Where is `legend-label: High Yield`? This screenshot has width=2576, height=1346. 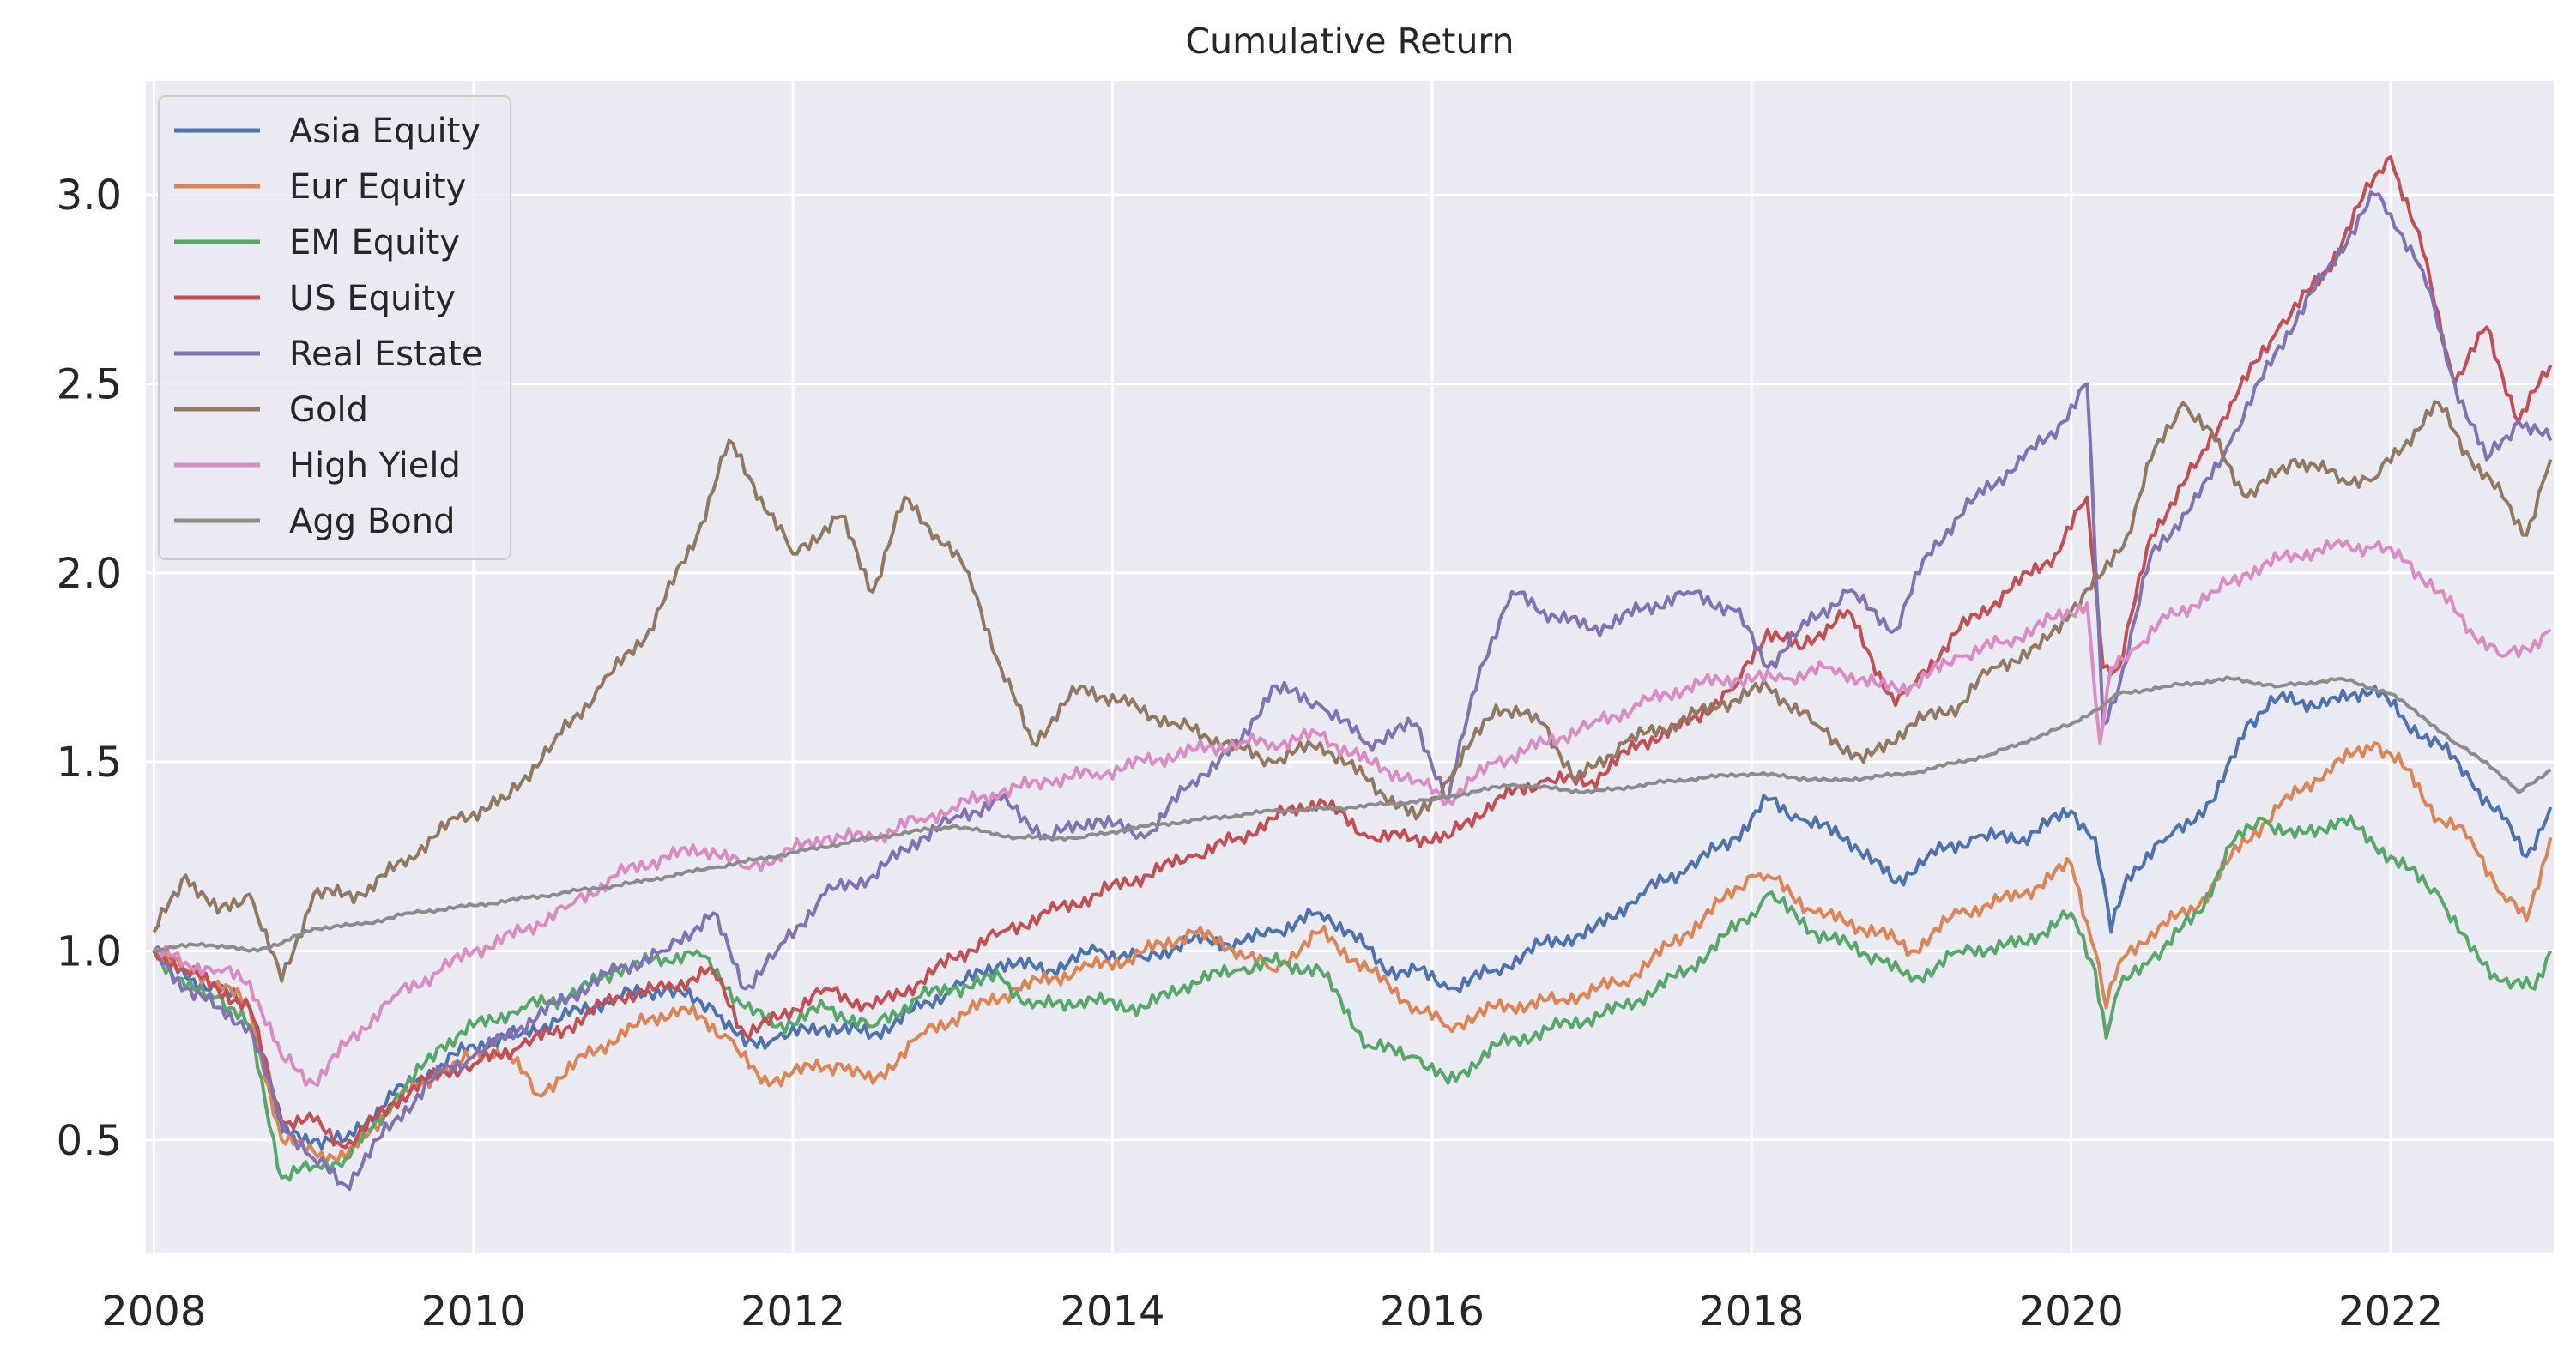 legend-label: High Yield is located at coordinates (375, 466).